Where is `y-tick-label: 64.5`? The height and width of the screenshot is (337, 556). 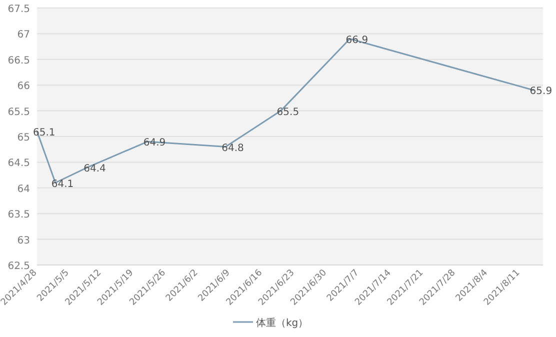 y-tick-label: 64.5 is located at coordinates (19, 164).